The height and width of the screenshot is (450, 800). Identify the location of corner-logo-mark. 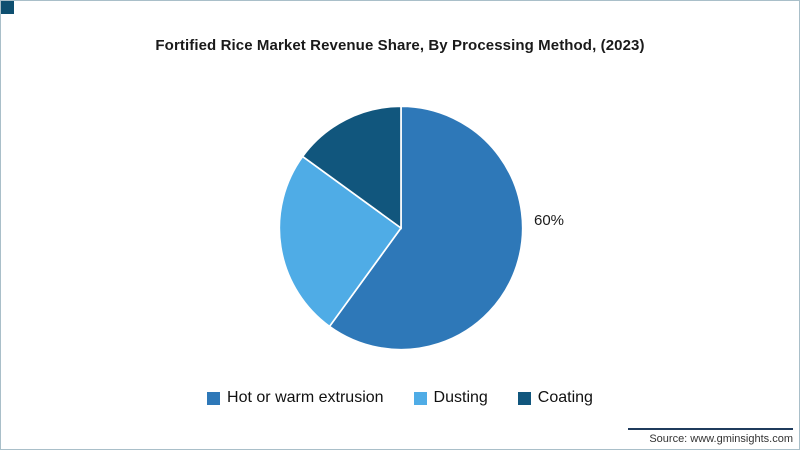
(7, 7).